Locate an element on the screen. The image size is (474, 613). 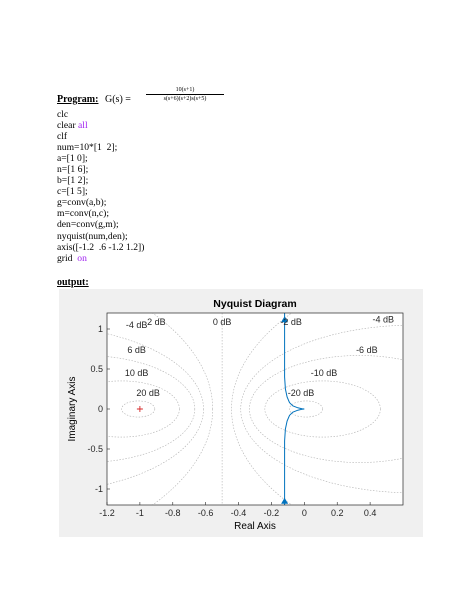
transfer-function-fraction: 10(s+1) s(s+6)(s+2)s(s+5) is located at coordinates (185, 94).